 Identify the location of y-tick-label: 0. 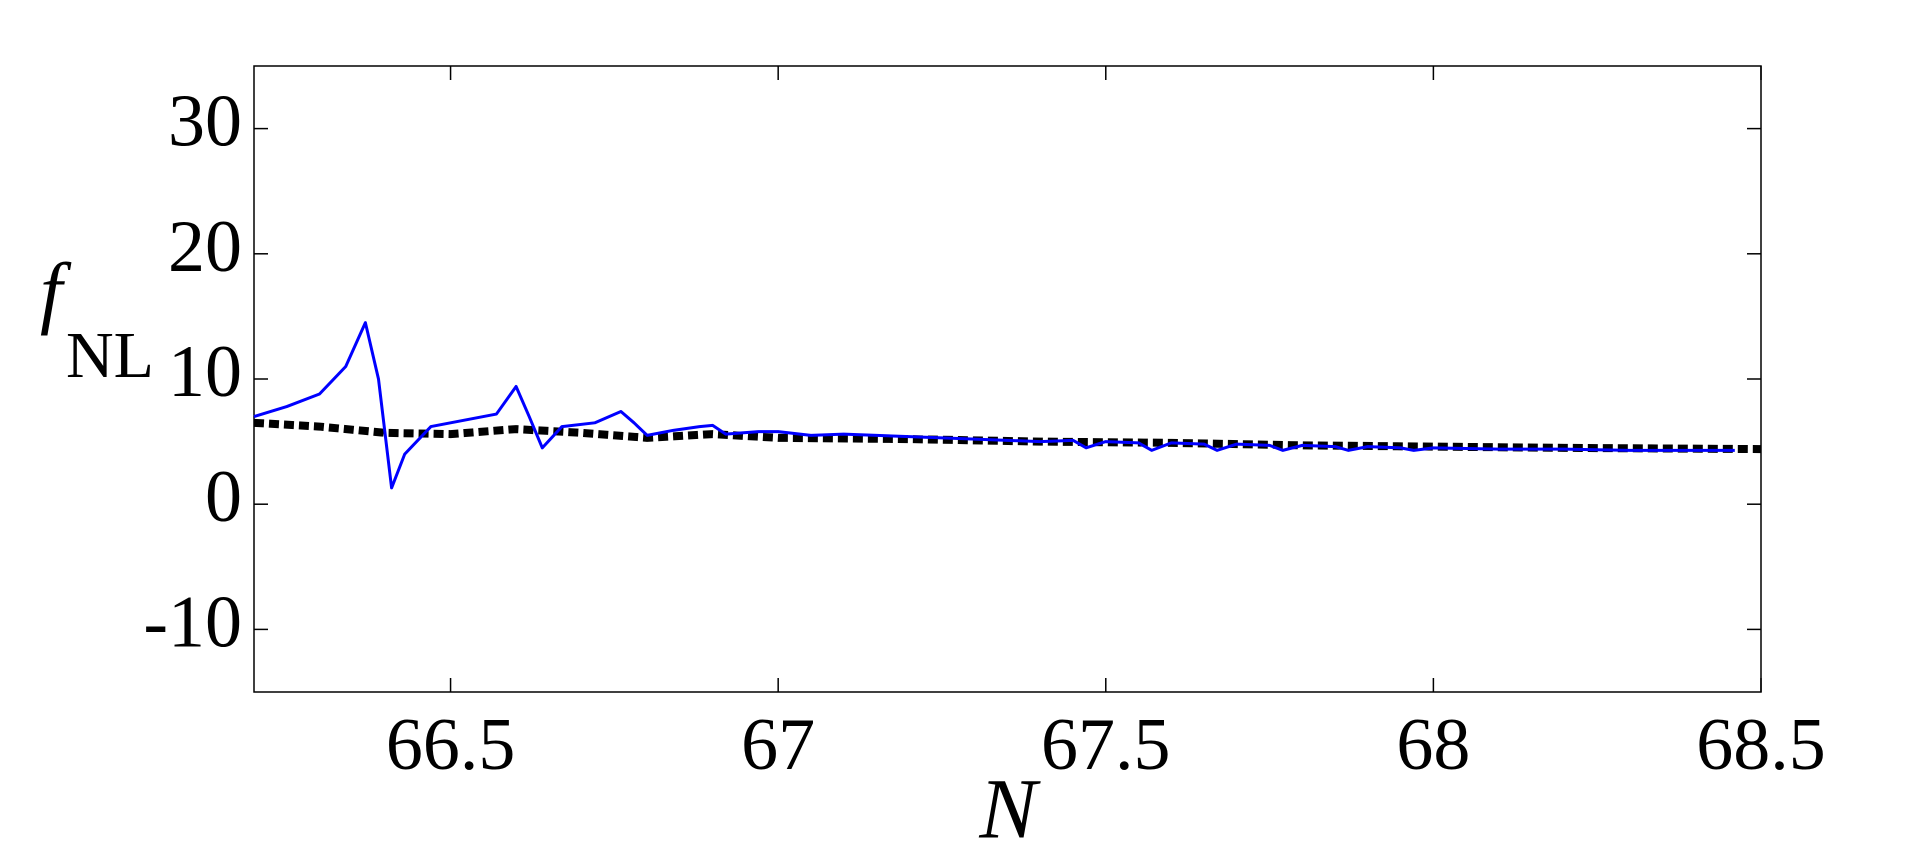
(223, 497).